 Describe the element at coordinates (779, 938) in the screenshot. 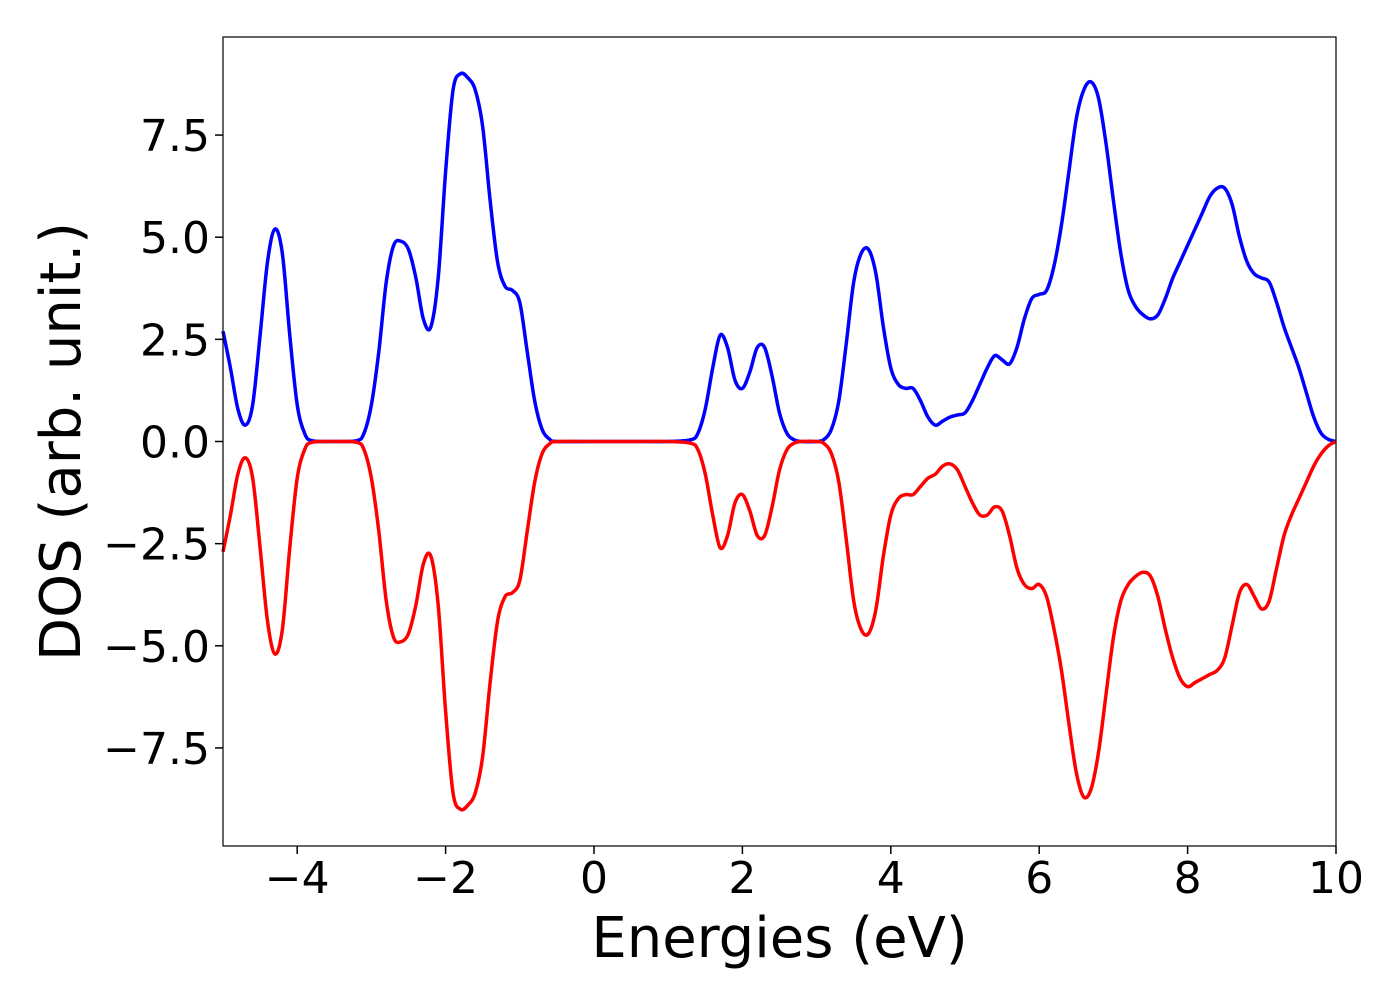

I see `x-axis-label: Energies (eV)` at that location.